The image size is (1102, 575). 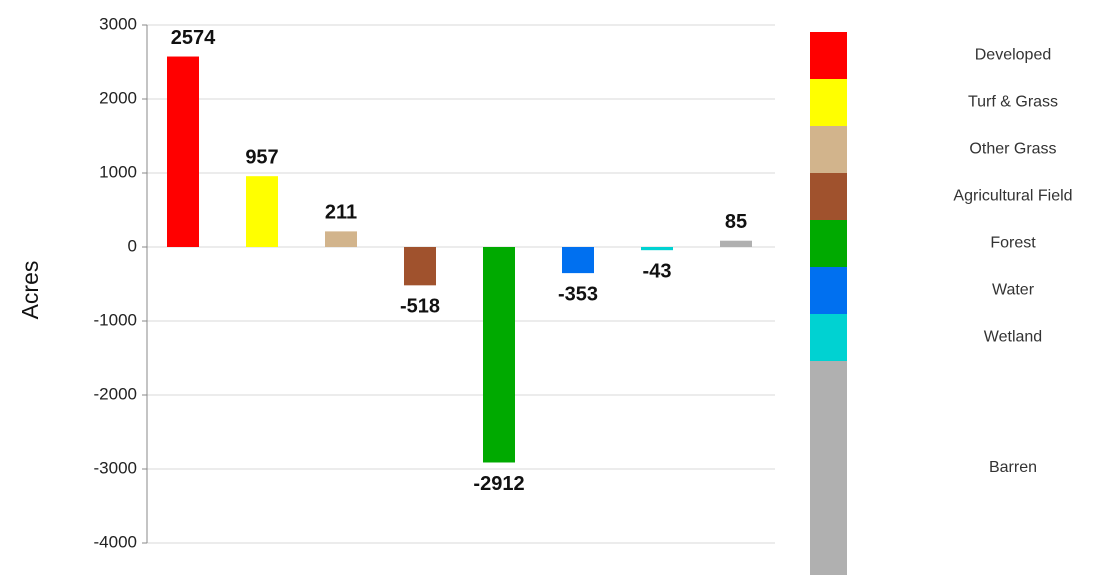 I want to click on data-label: 957, so click(x=261, y=157).